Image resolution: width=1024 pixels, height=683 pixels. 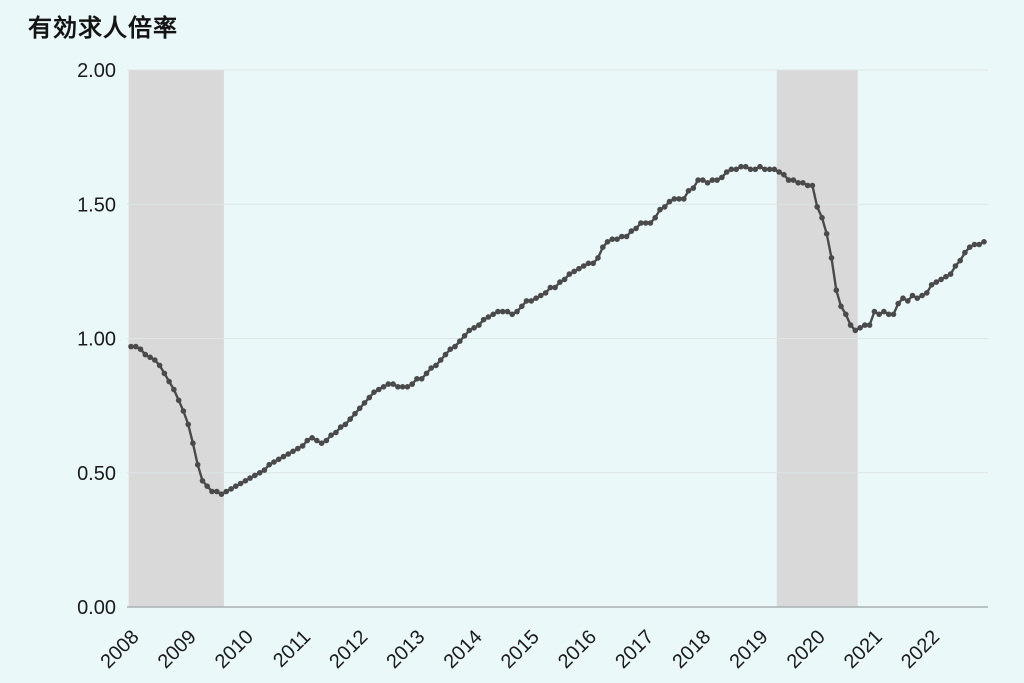 I want to click on y-tick-label: 1.00, so click(x=96, y=340).